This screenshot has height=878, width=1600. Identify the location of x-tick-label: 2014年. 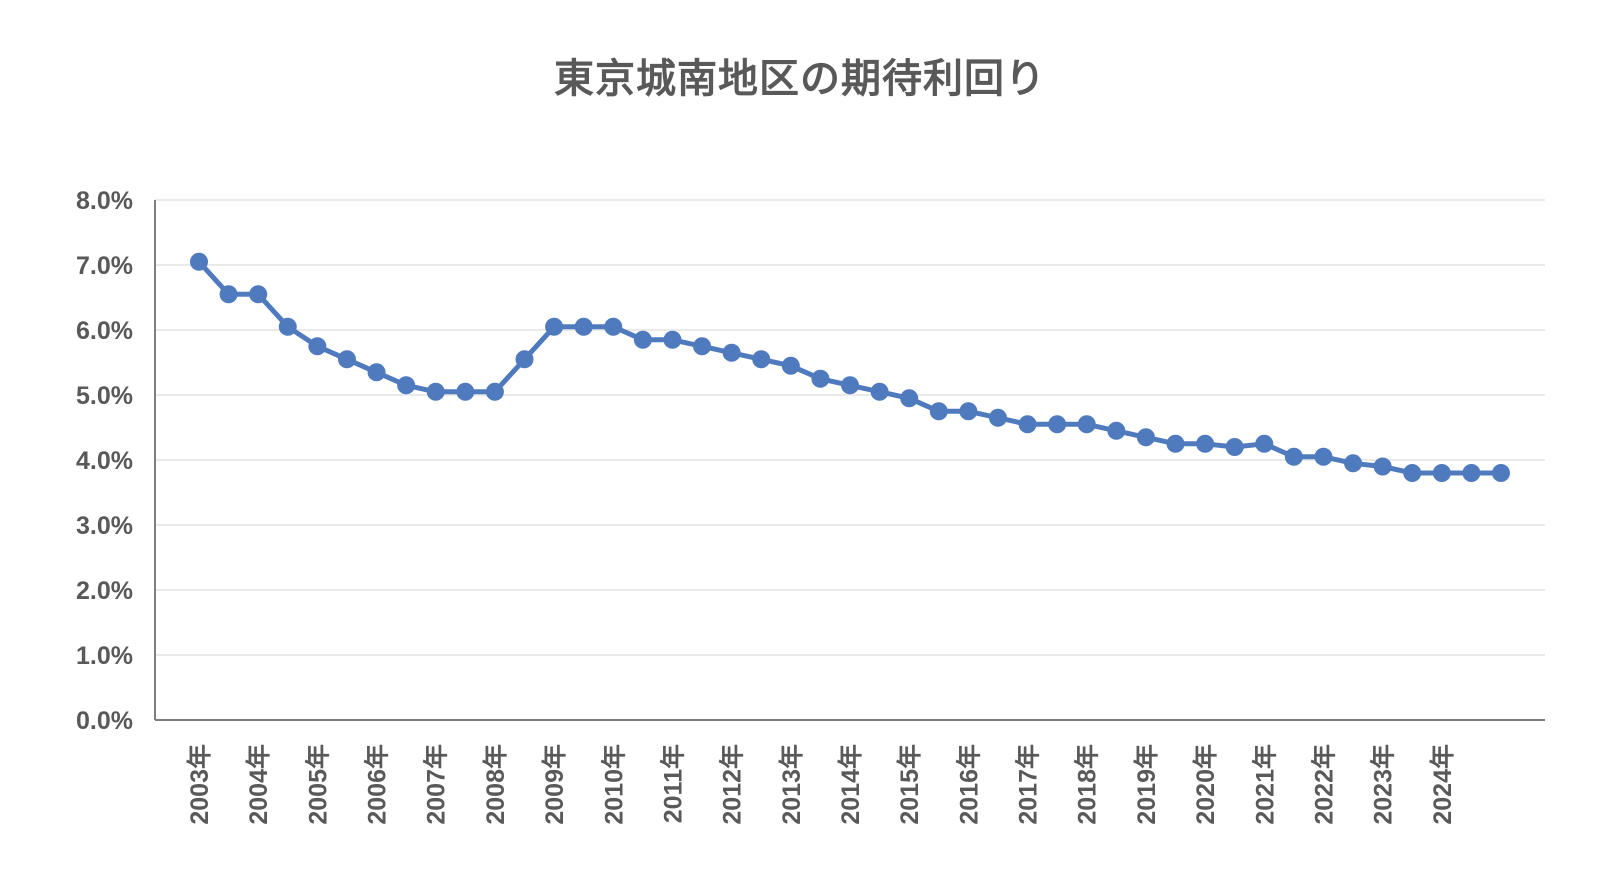
(850, 784).